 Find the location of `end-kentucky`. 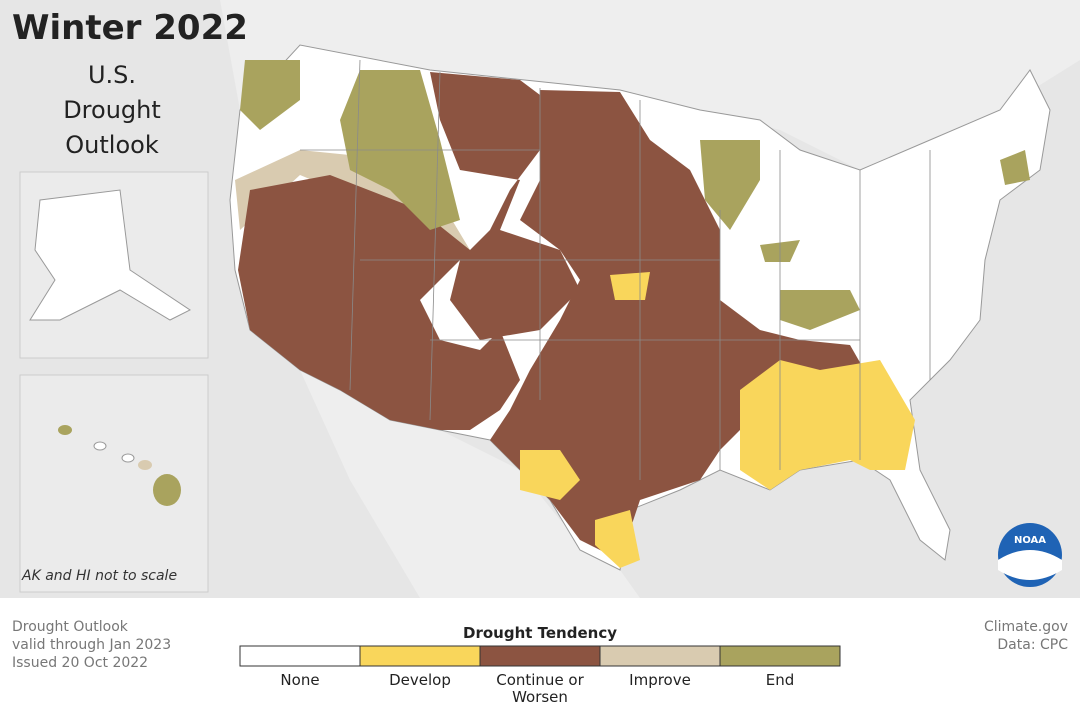

end-kentucky is located at coordinates (820, 310).